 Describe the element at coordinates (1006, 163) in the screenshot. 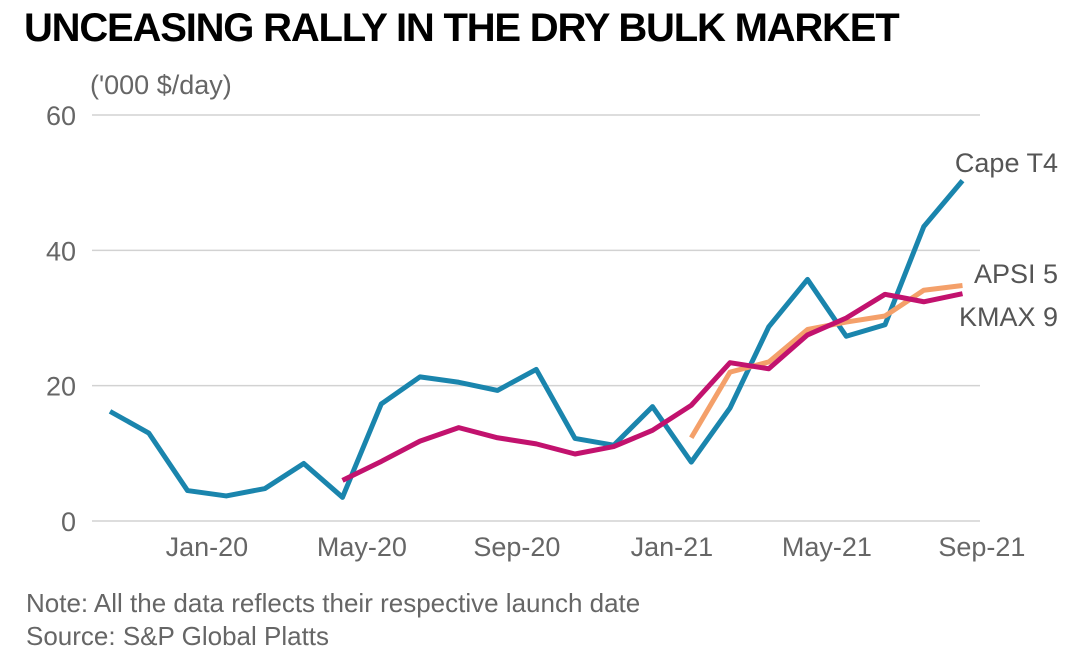

I see `series-label-cape-t4: Cape T4` at that location.